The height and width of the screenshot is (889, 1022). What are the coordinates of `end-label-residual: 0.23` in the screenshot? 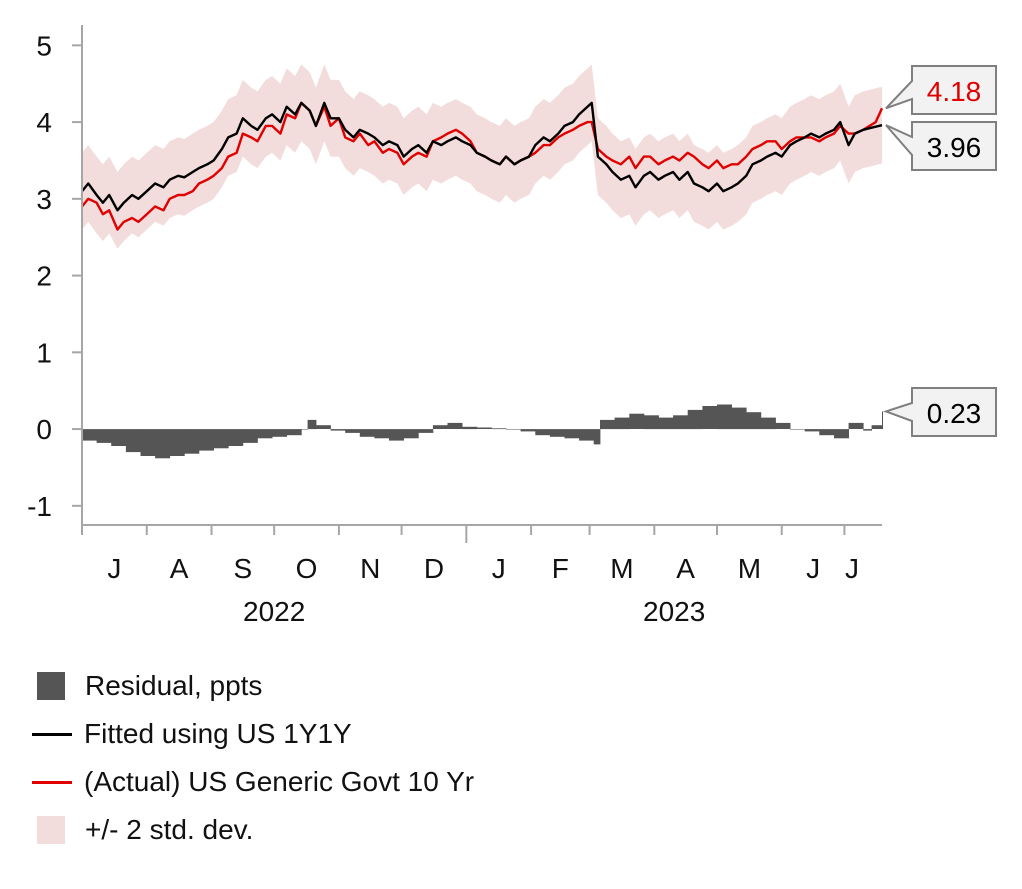 It's located at (939, 412).